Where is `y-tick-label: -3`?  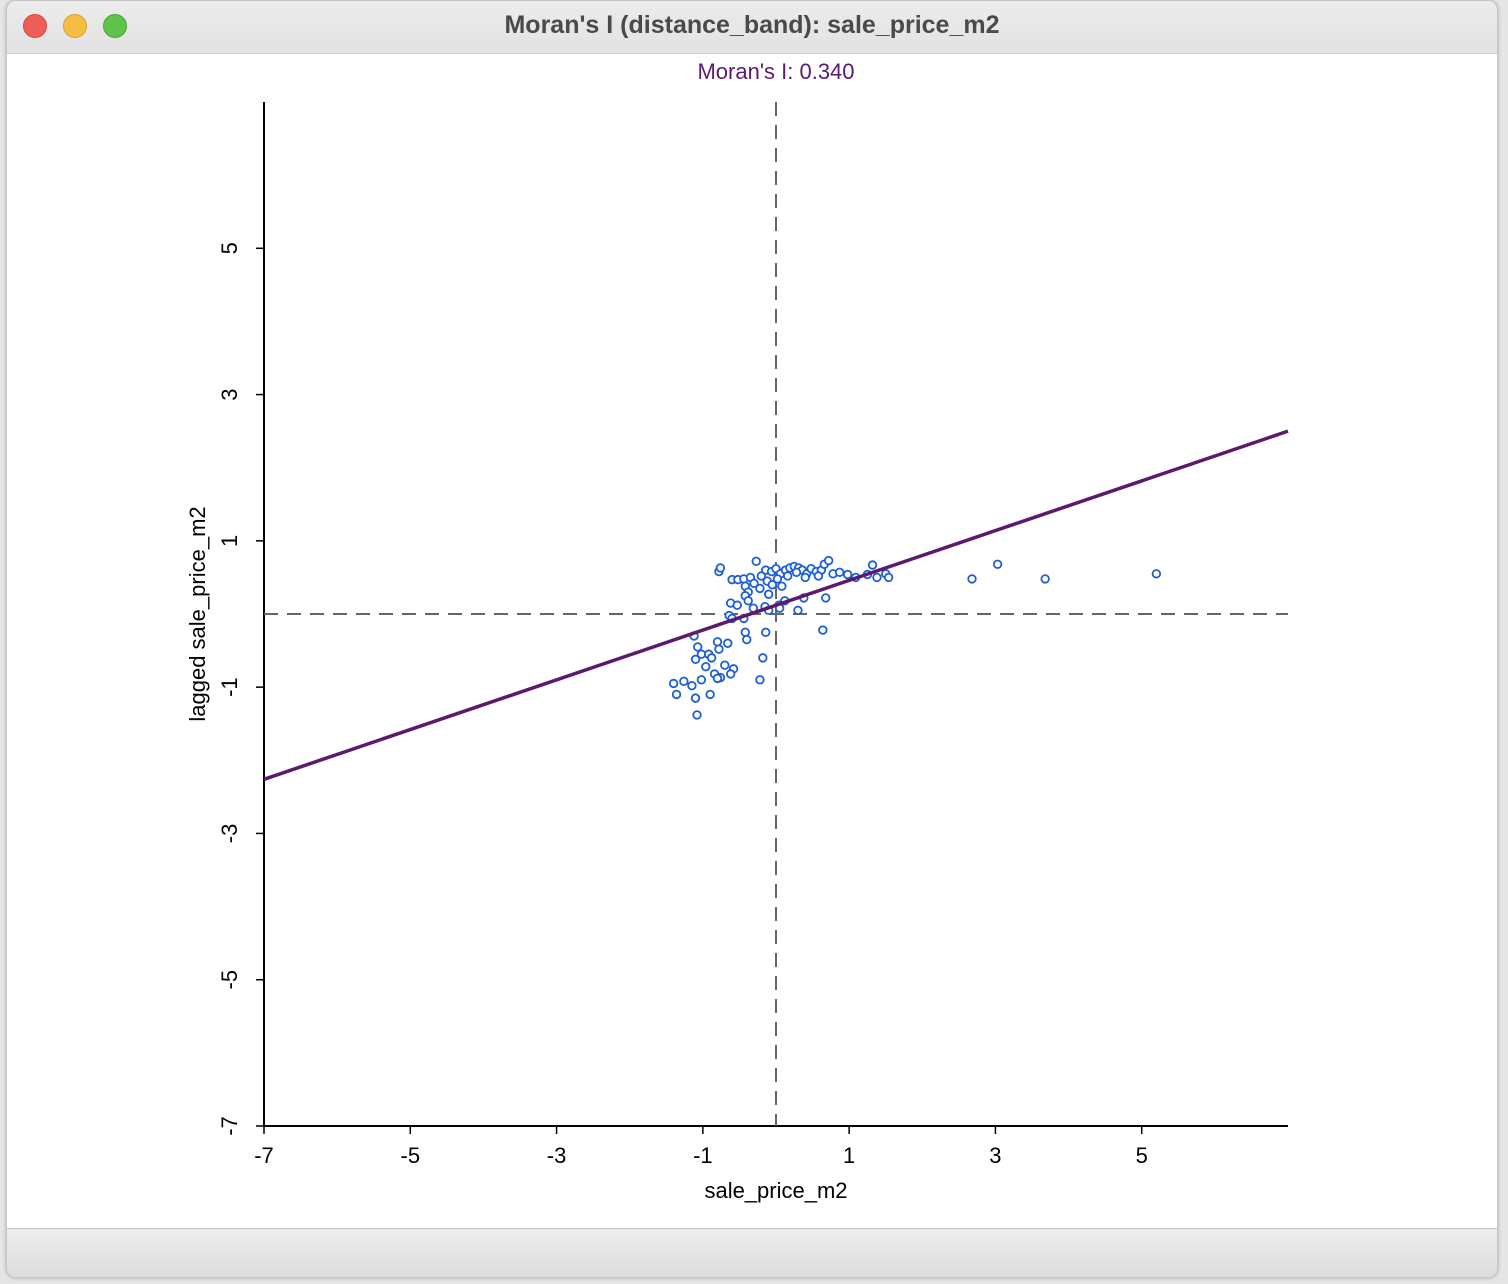
y-tick-label: -3 is located at coordinates (229, 834).